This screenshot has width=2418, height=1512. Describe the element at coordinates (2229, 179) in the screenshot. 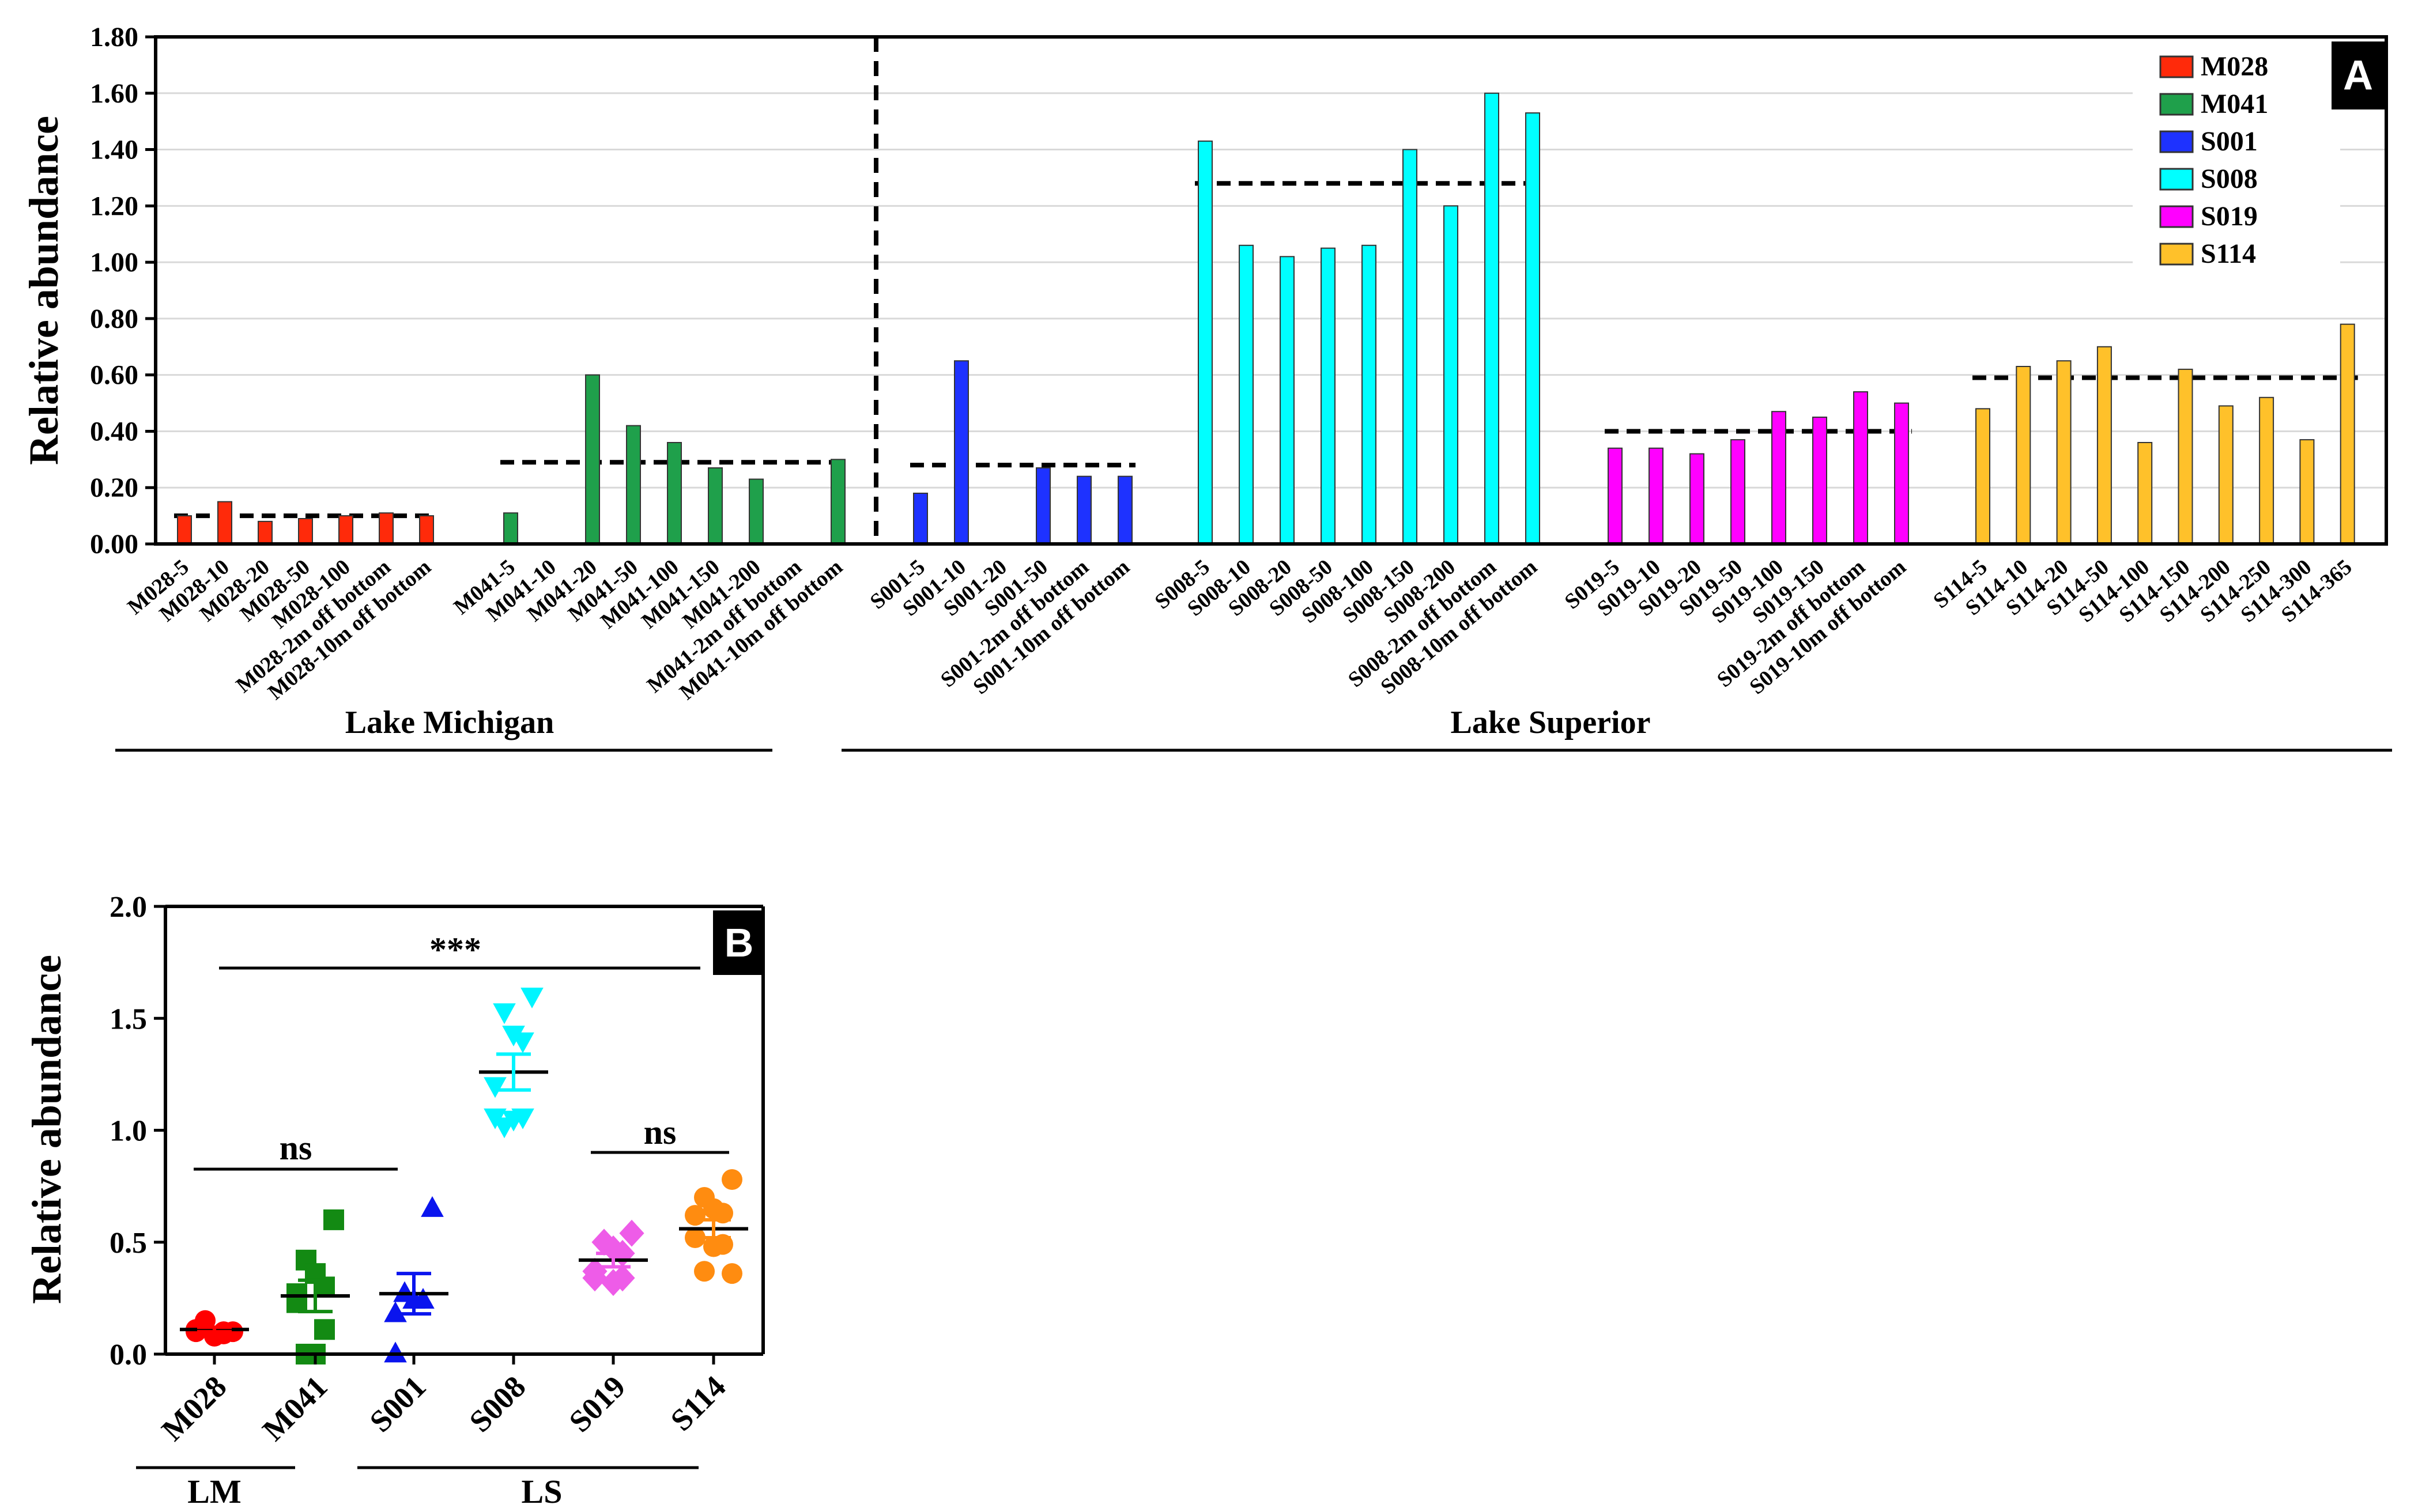

I see `legend-label-S008: S008` at that location.